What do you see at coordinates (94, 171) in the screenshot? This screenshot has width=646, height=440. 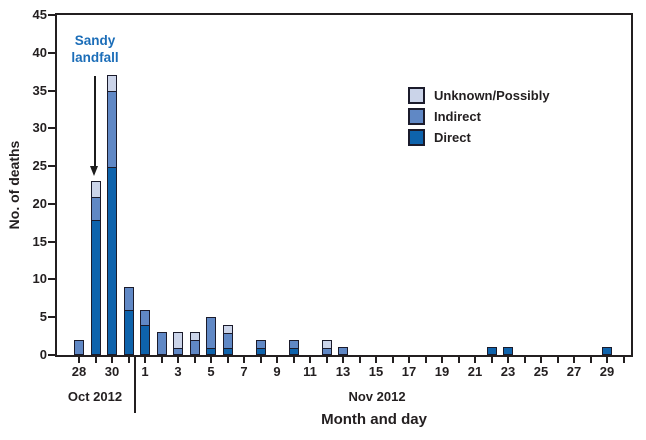 I see `annotation-arrow-head-icon` at bounding box center [94, 171].